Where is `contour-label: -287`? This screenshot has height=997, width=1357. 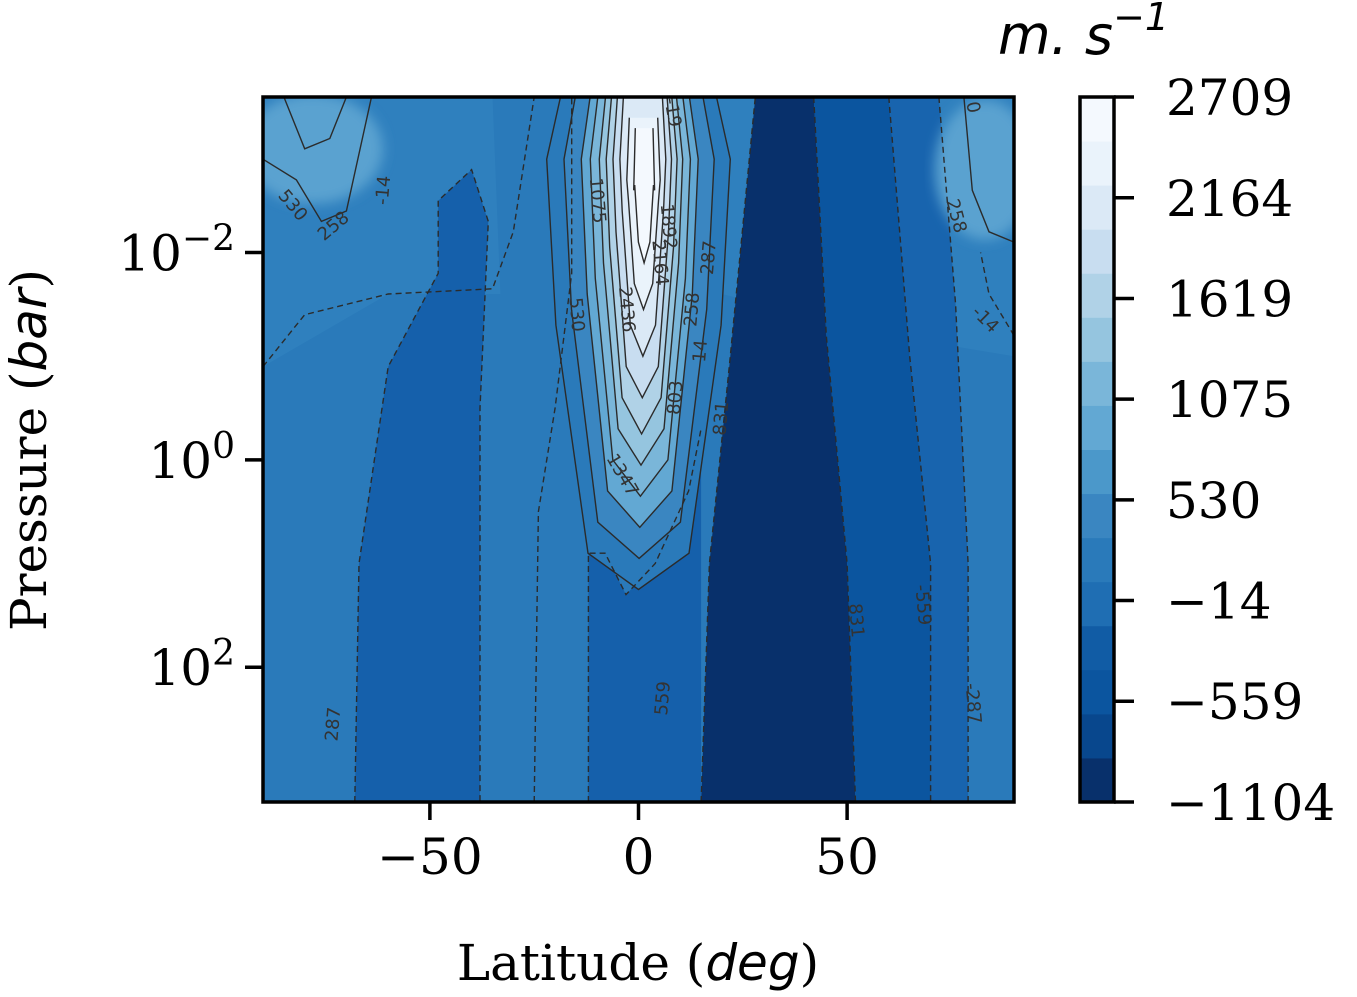 contour-label: -287 is located at coordinates (973, 703).